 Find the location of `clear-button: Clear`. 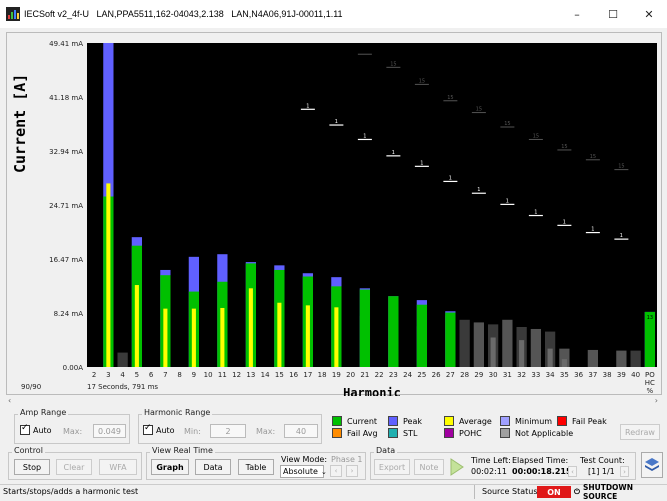

clear-button: Clear is located at coordinates (74, 467).